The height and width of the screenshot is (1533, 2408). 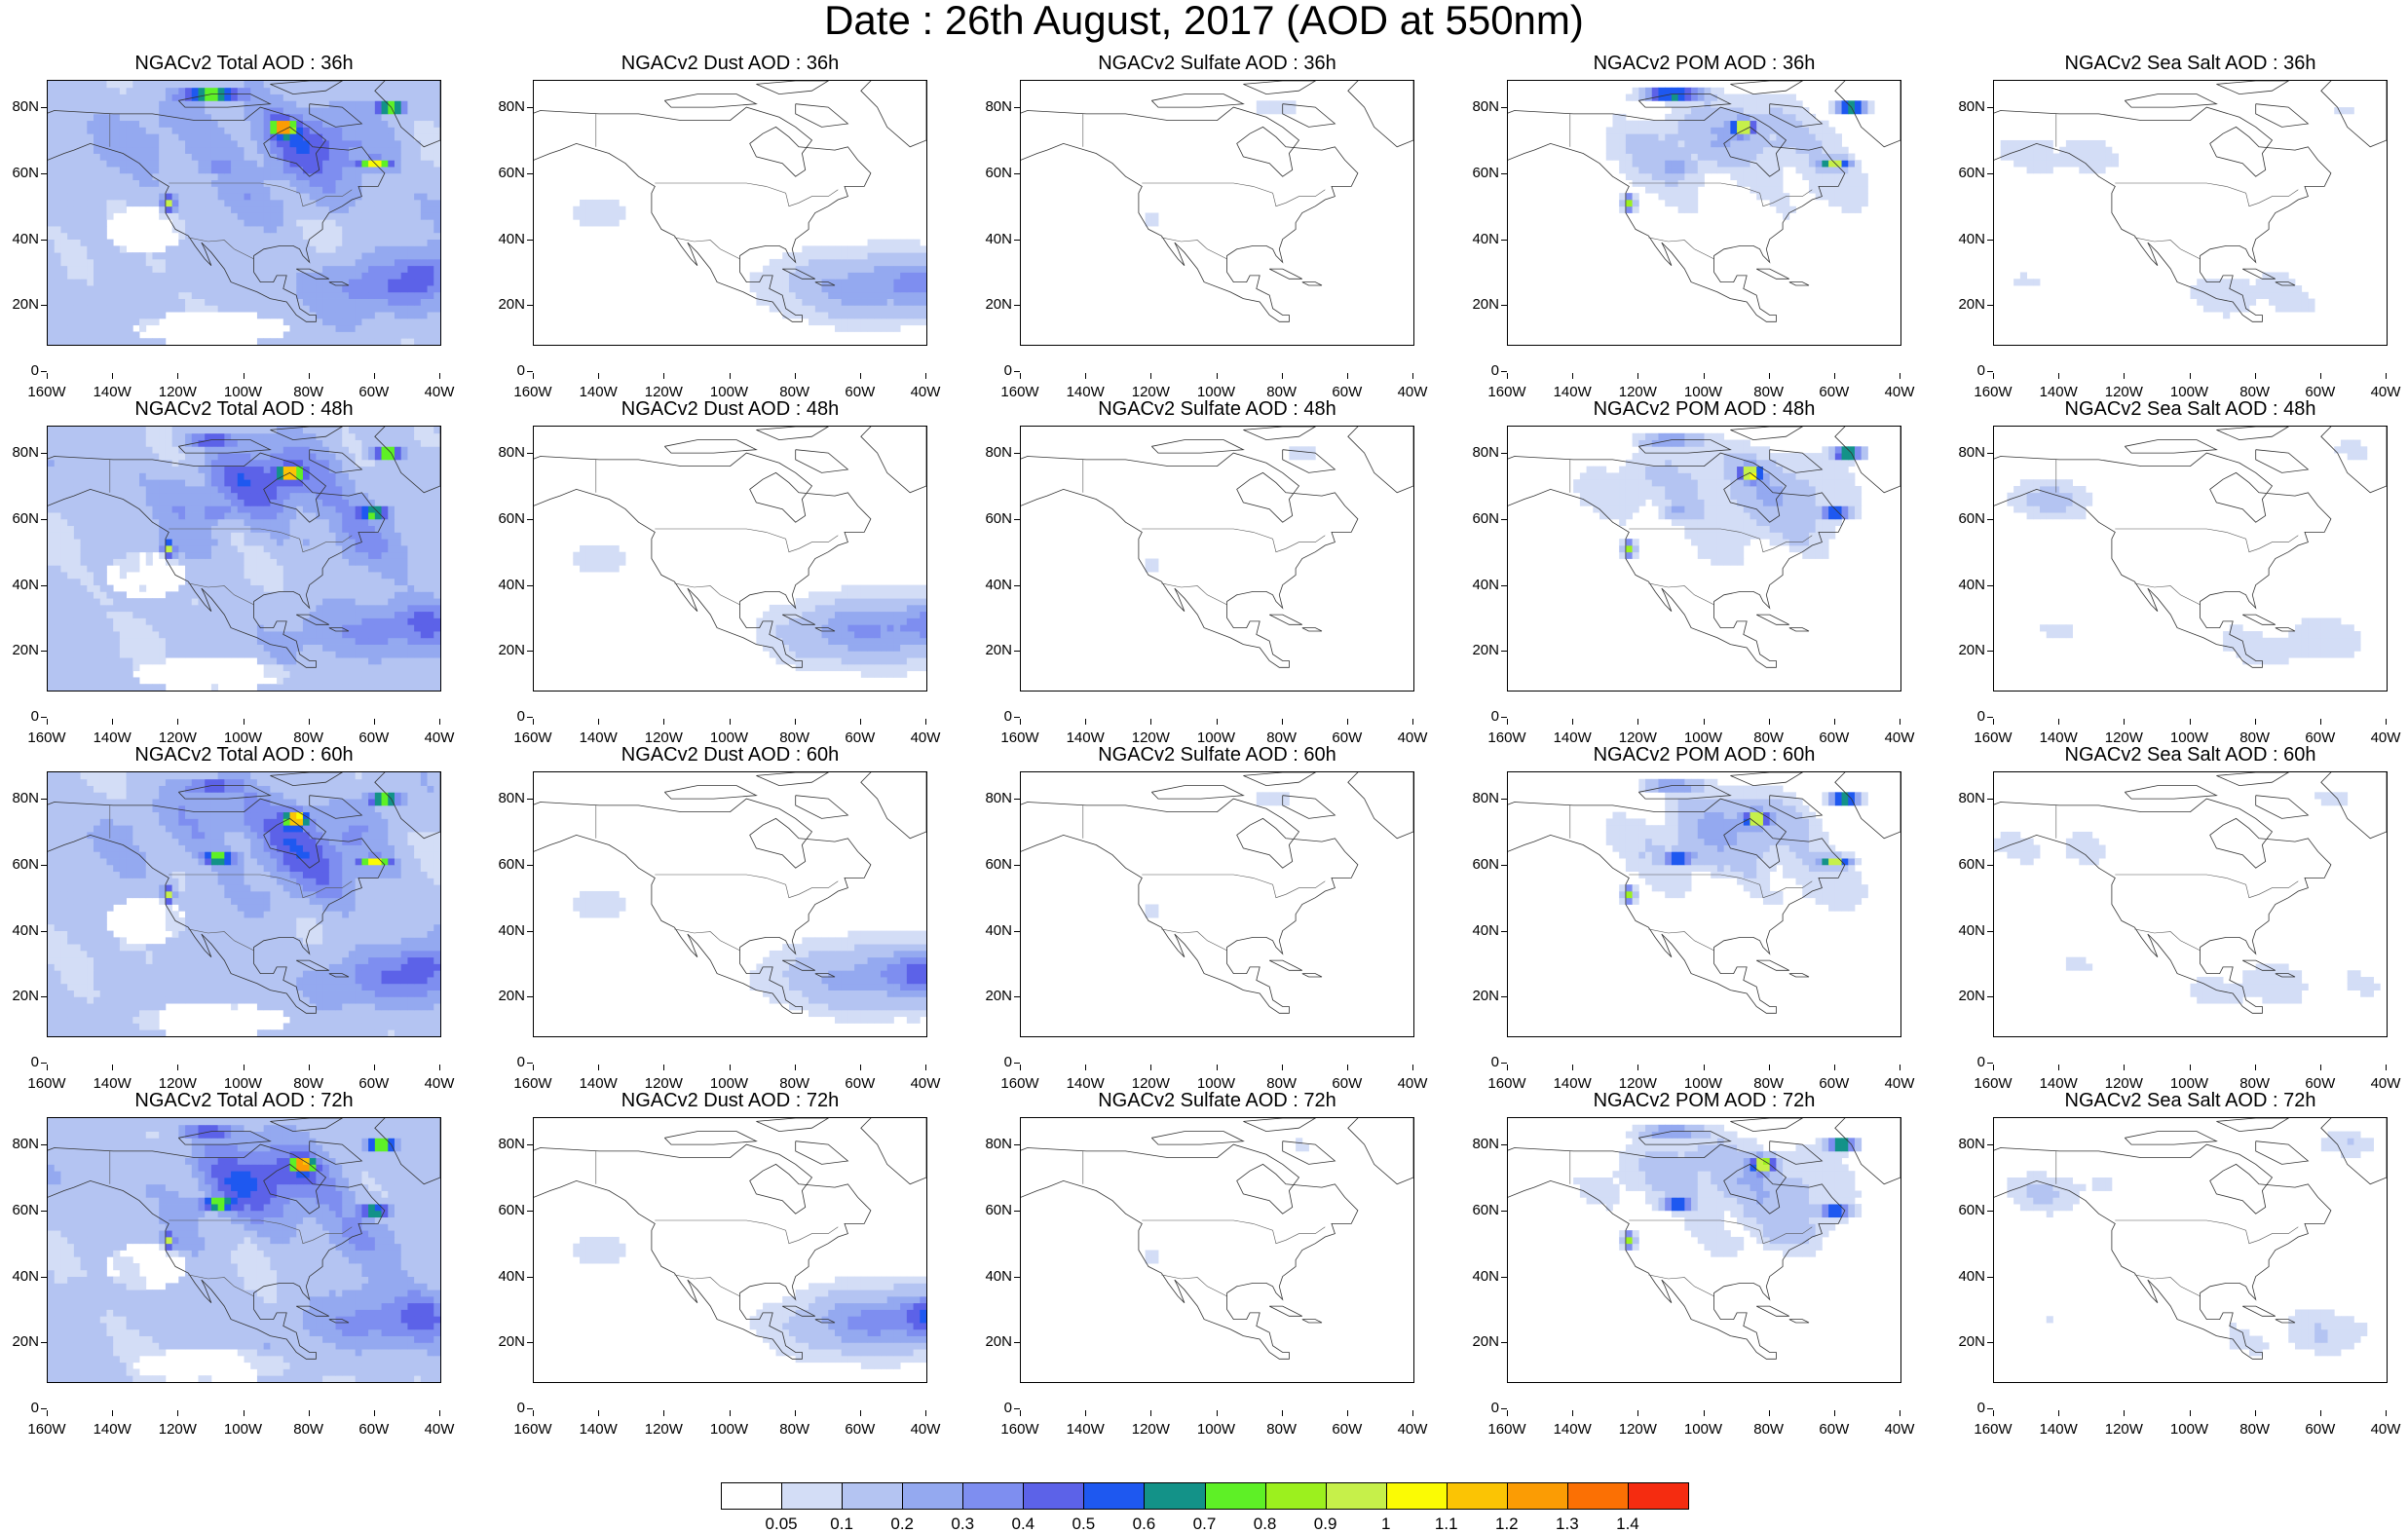 What do you see at coordinates (19, 173) in the screenshot?
I see `lat-tick-label: 60N` at bounding box center [19, 173].